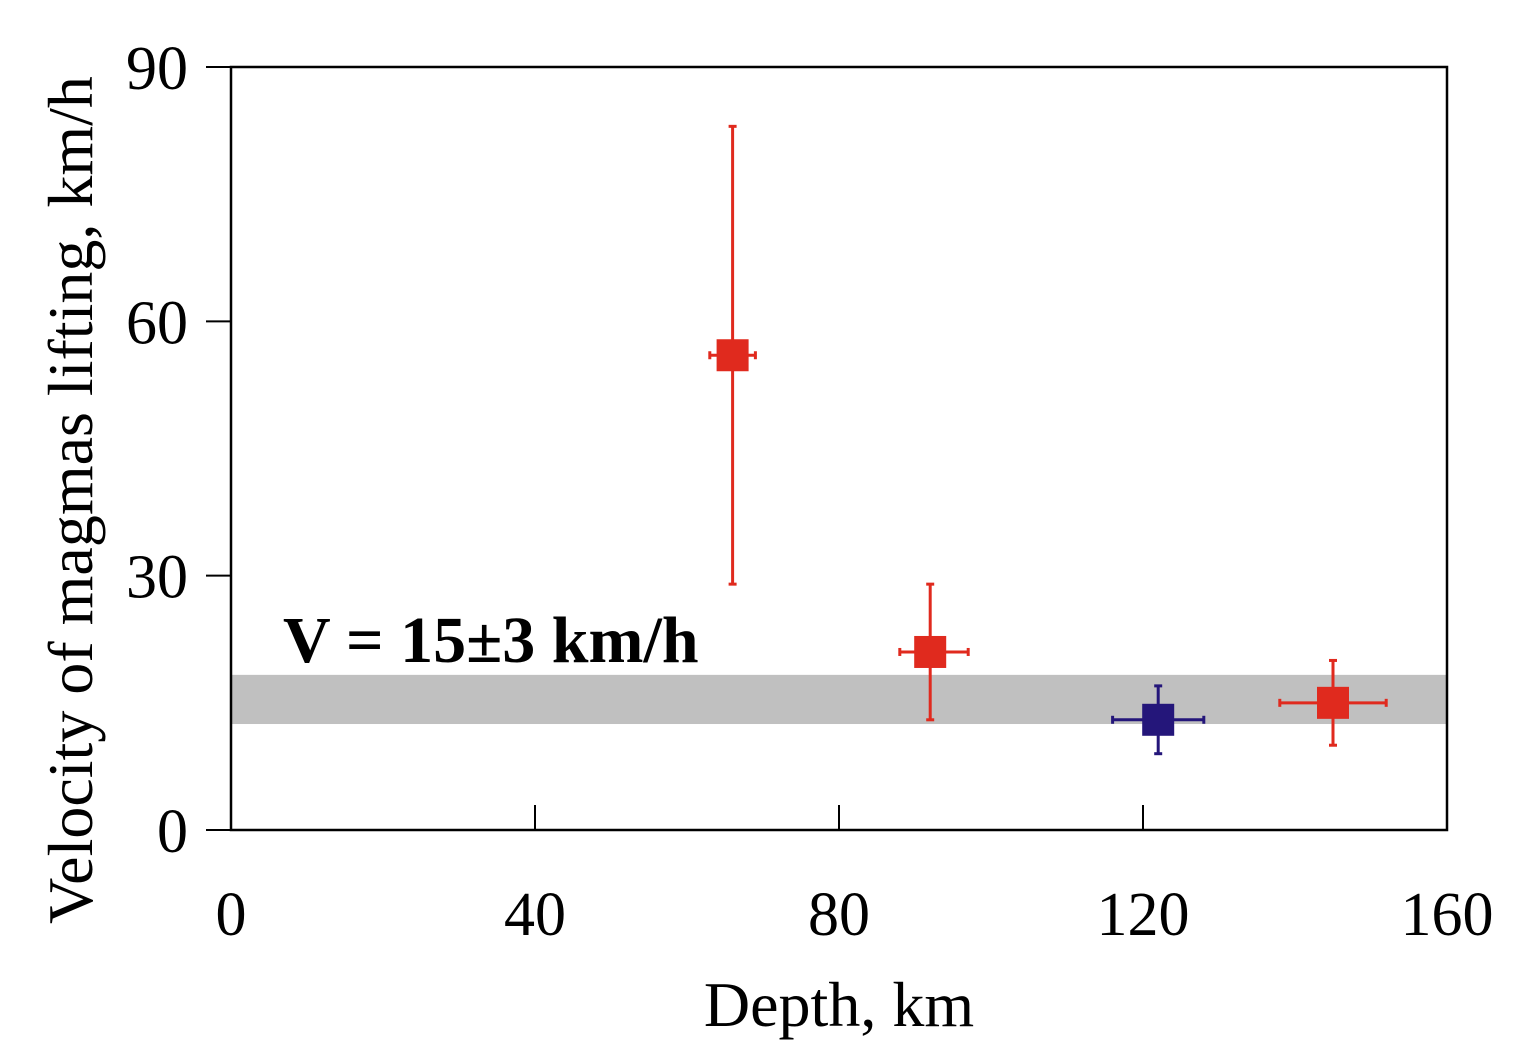  I want to click on y-tick-label: 0, so click(172, 832).